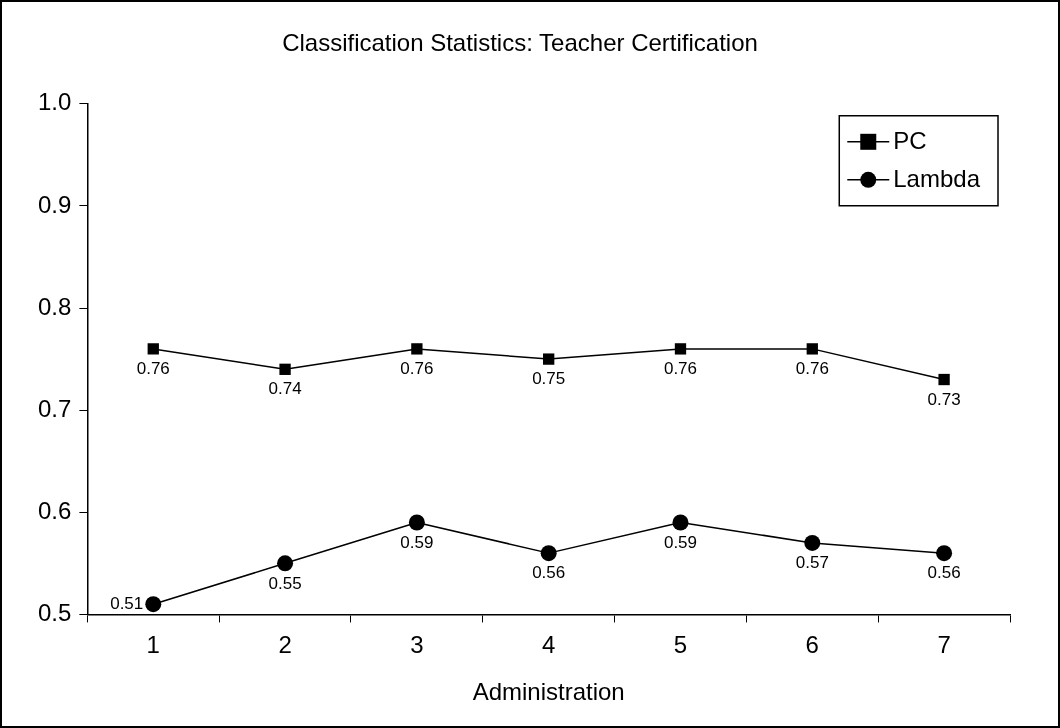 The height and width of the screenshot is (728, 1060). What do you see at coordinates (153, 645) in the screenshot?
I see `x-tick-label: 1` at bounding box center [153, 645].